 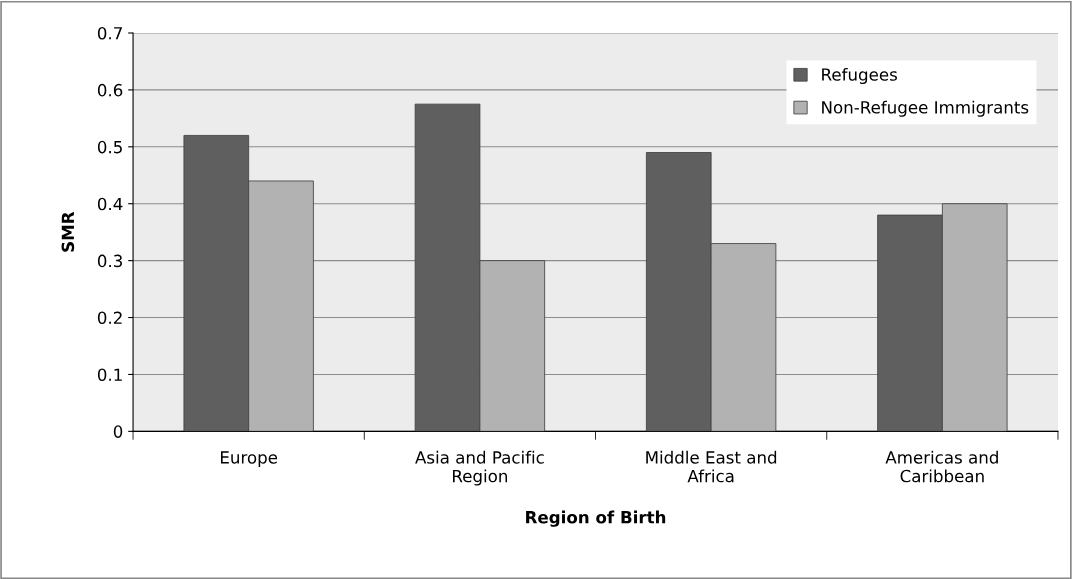 What do you see at coordinates (109, 375) in the screenshot?
I see `y-tick-label: 0.1` at bounding box center [109, 375].